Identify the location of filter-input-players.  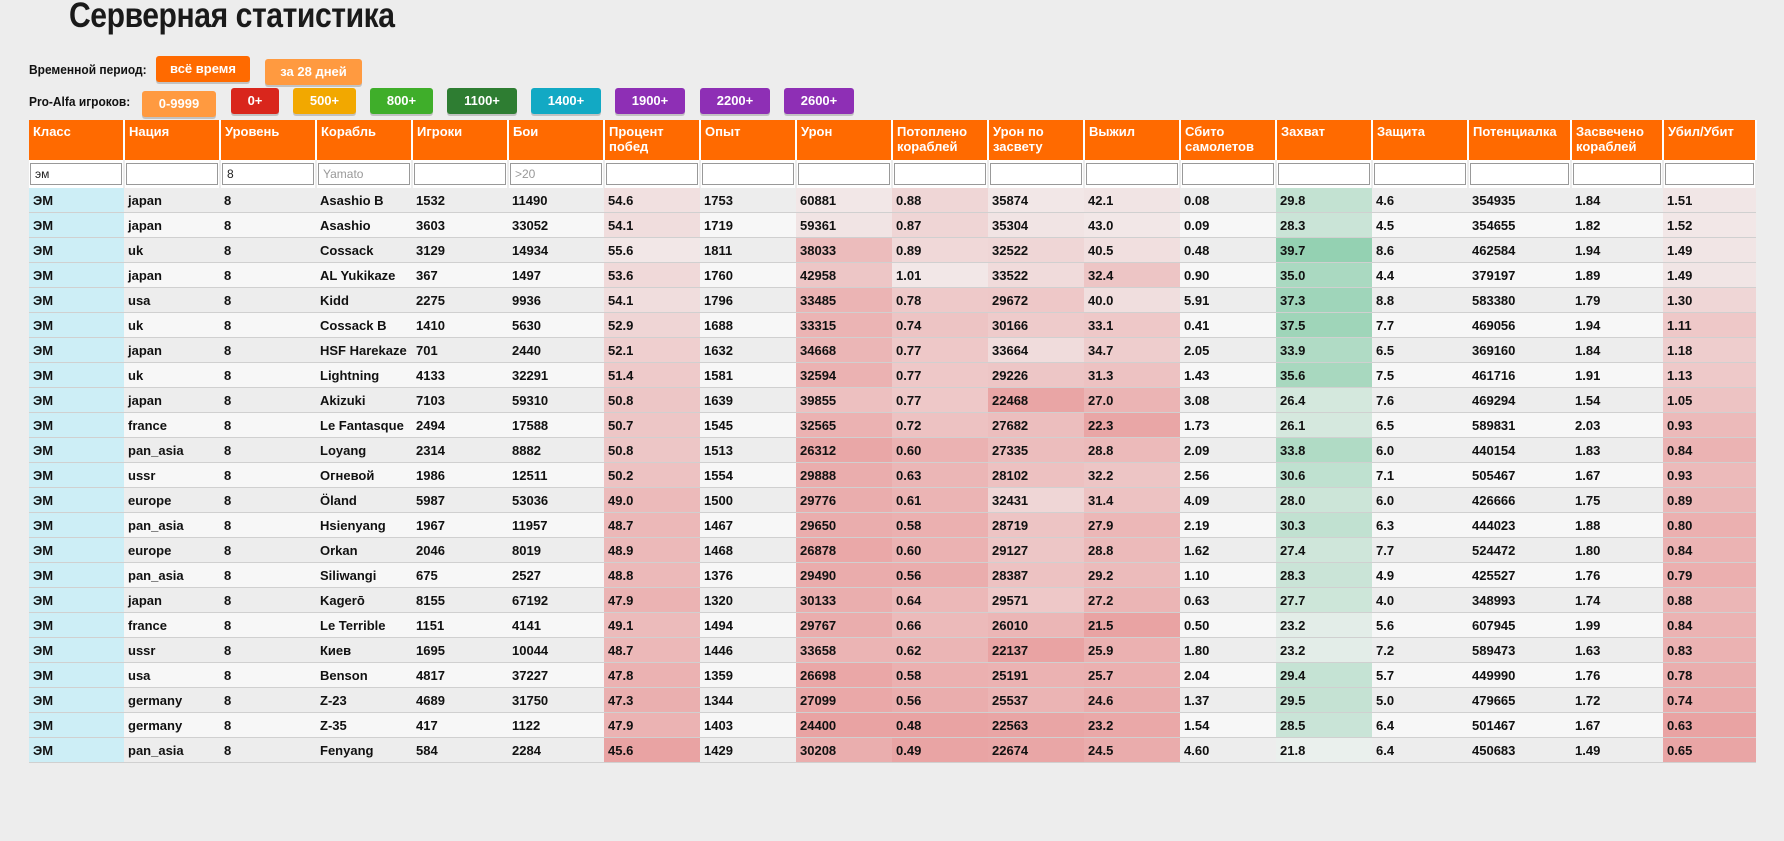
(460, 174).